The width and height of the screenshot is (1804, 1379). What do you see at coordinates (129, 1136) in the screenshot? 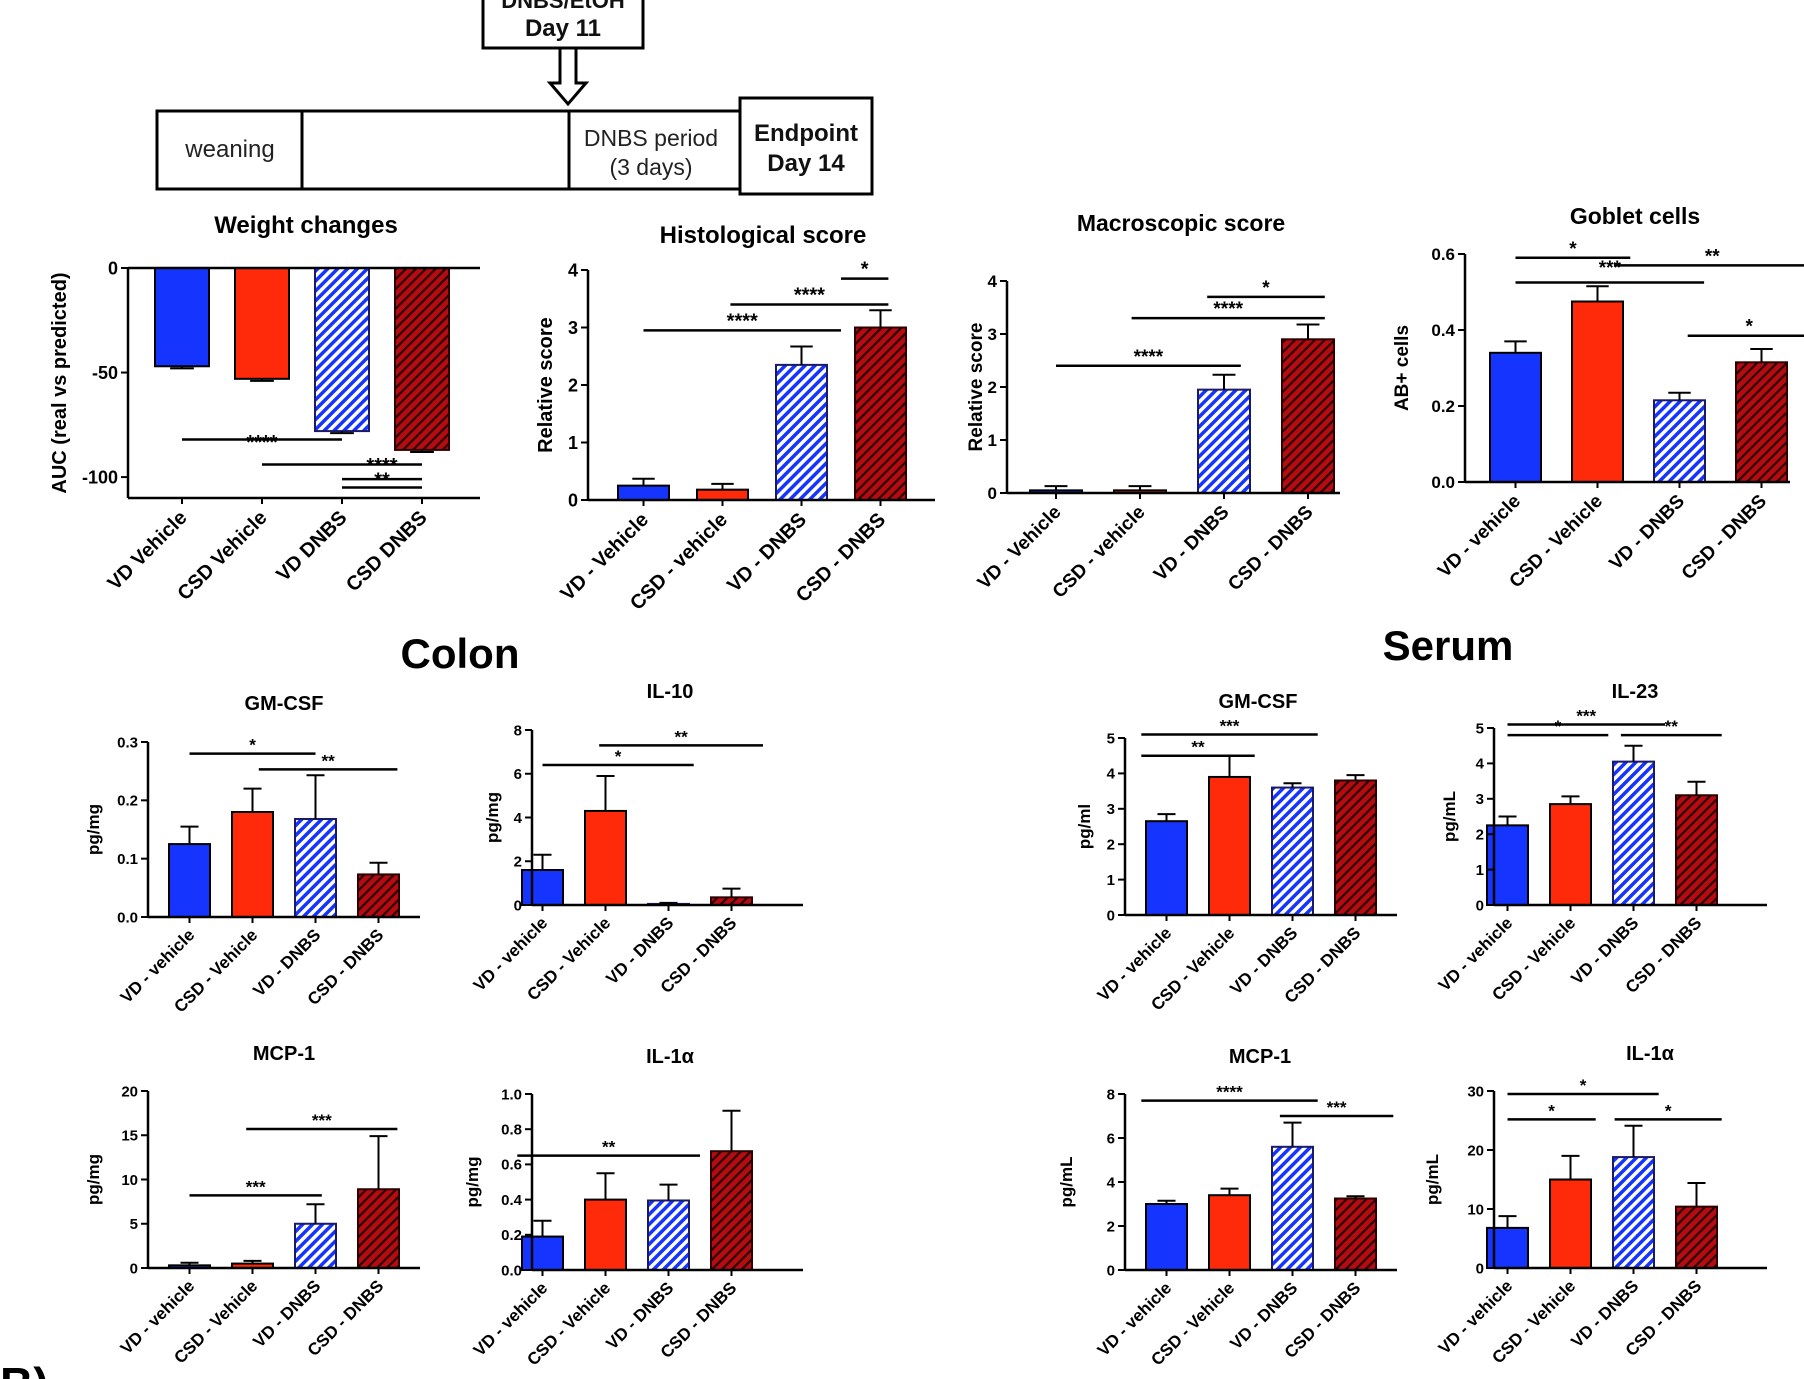
I see `y-tick-label: 15` at bounding box center [129, 1136].